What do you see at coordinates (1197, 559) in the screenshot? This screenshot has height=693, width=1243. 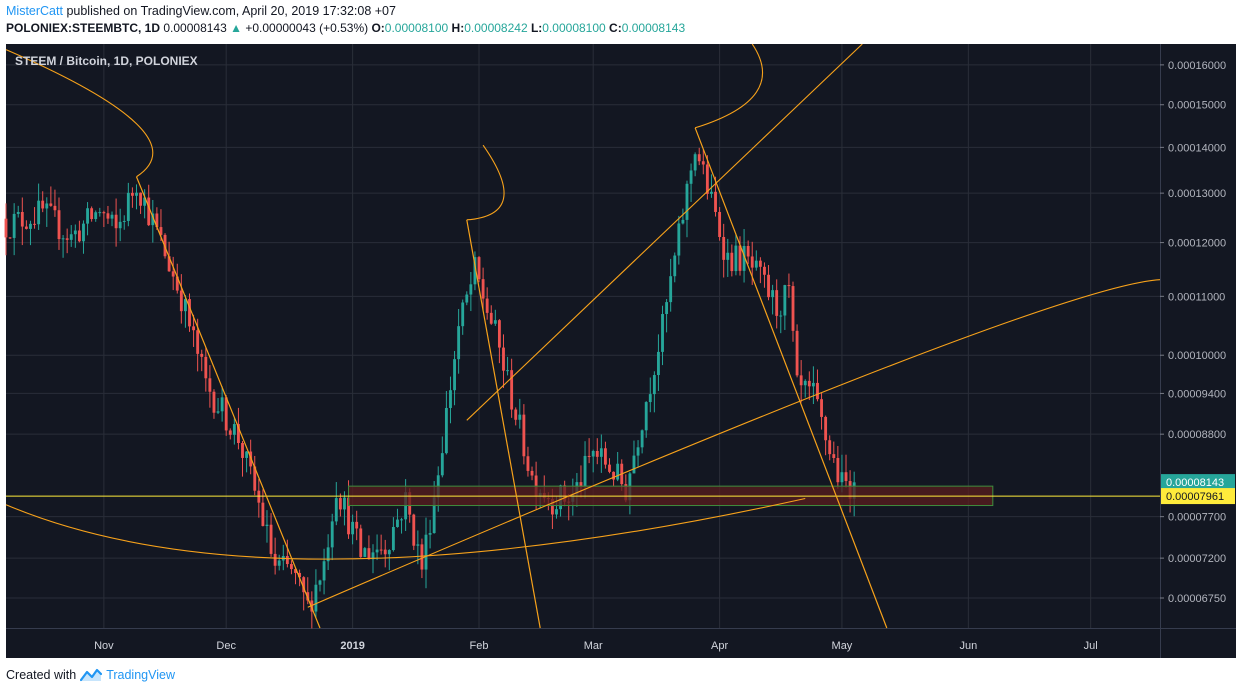 I see `price-tick-label: 0.00007200` at bounding box center [1197, 559].